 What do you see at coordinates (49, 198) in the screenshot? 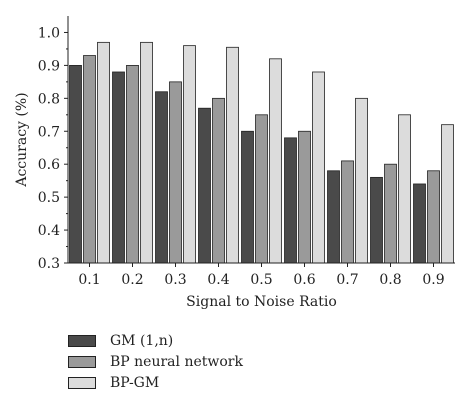
I see `y-tick-label: 0.5` at bounding box center [49, 198].